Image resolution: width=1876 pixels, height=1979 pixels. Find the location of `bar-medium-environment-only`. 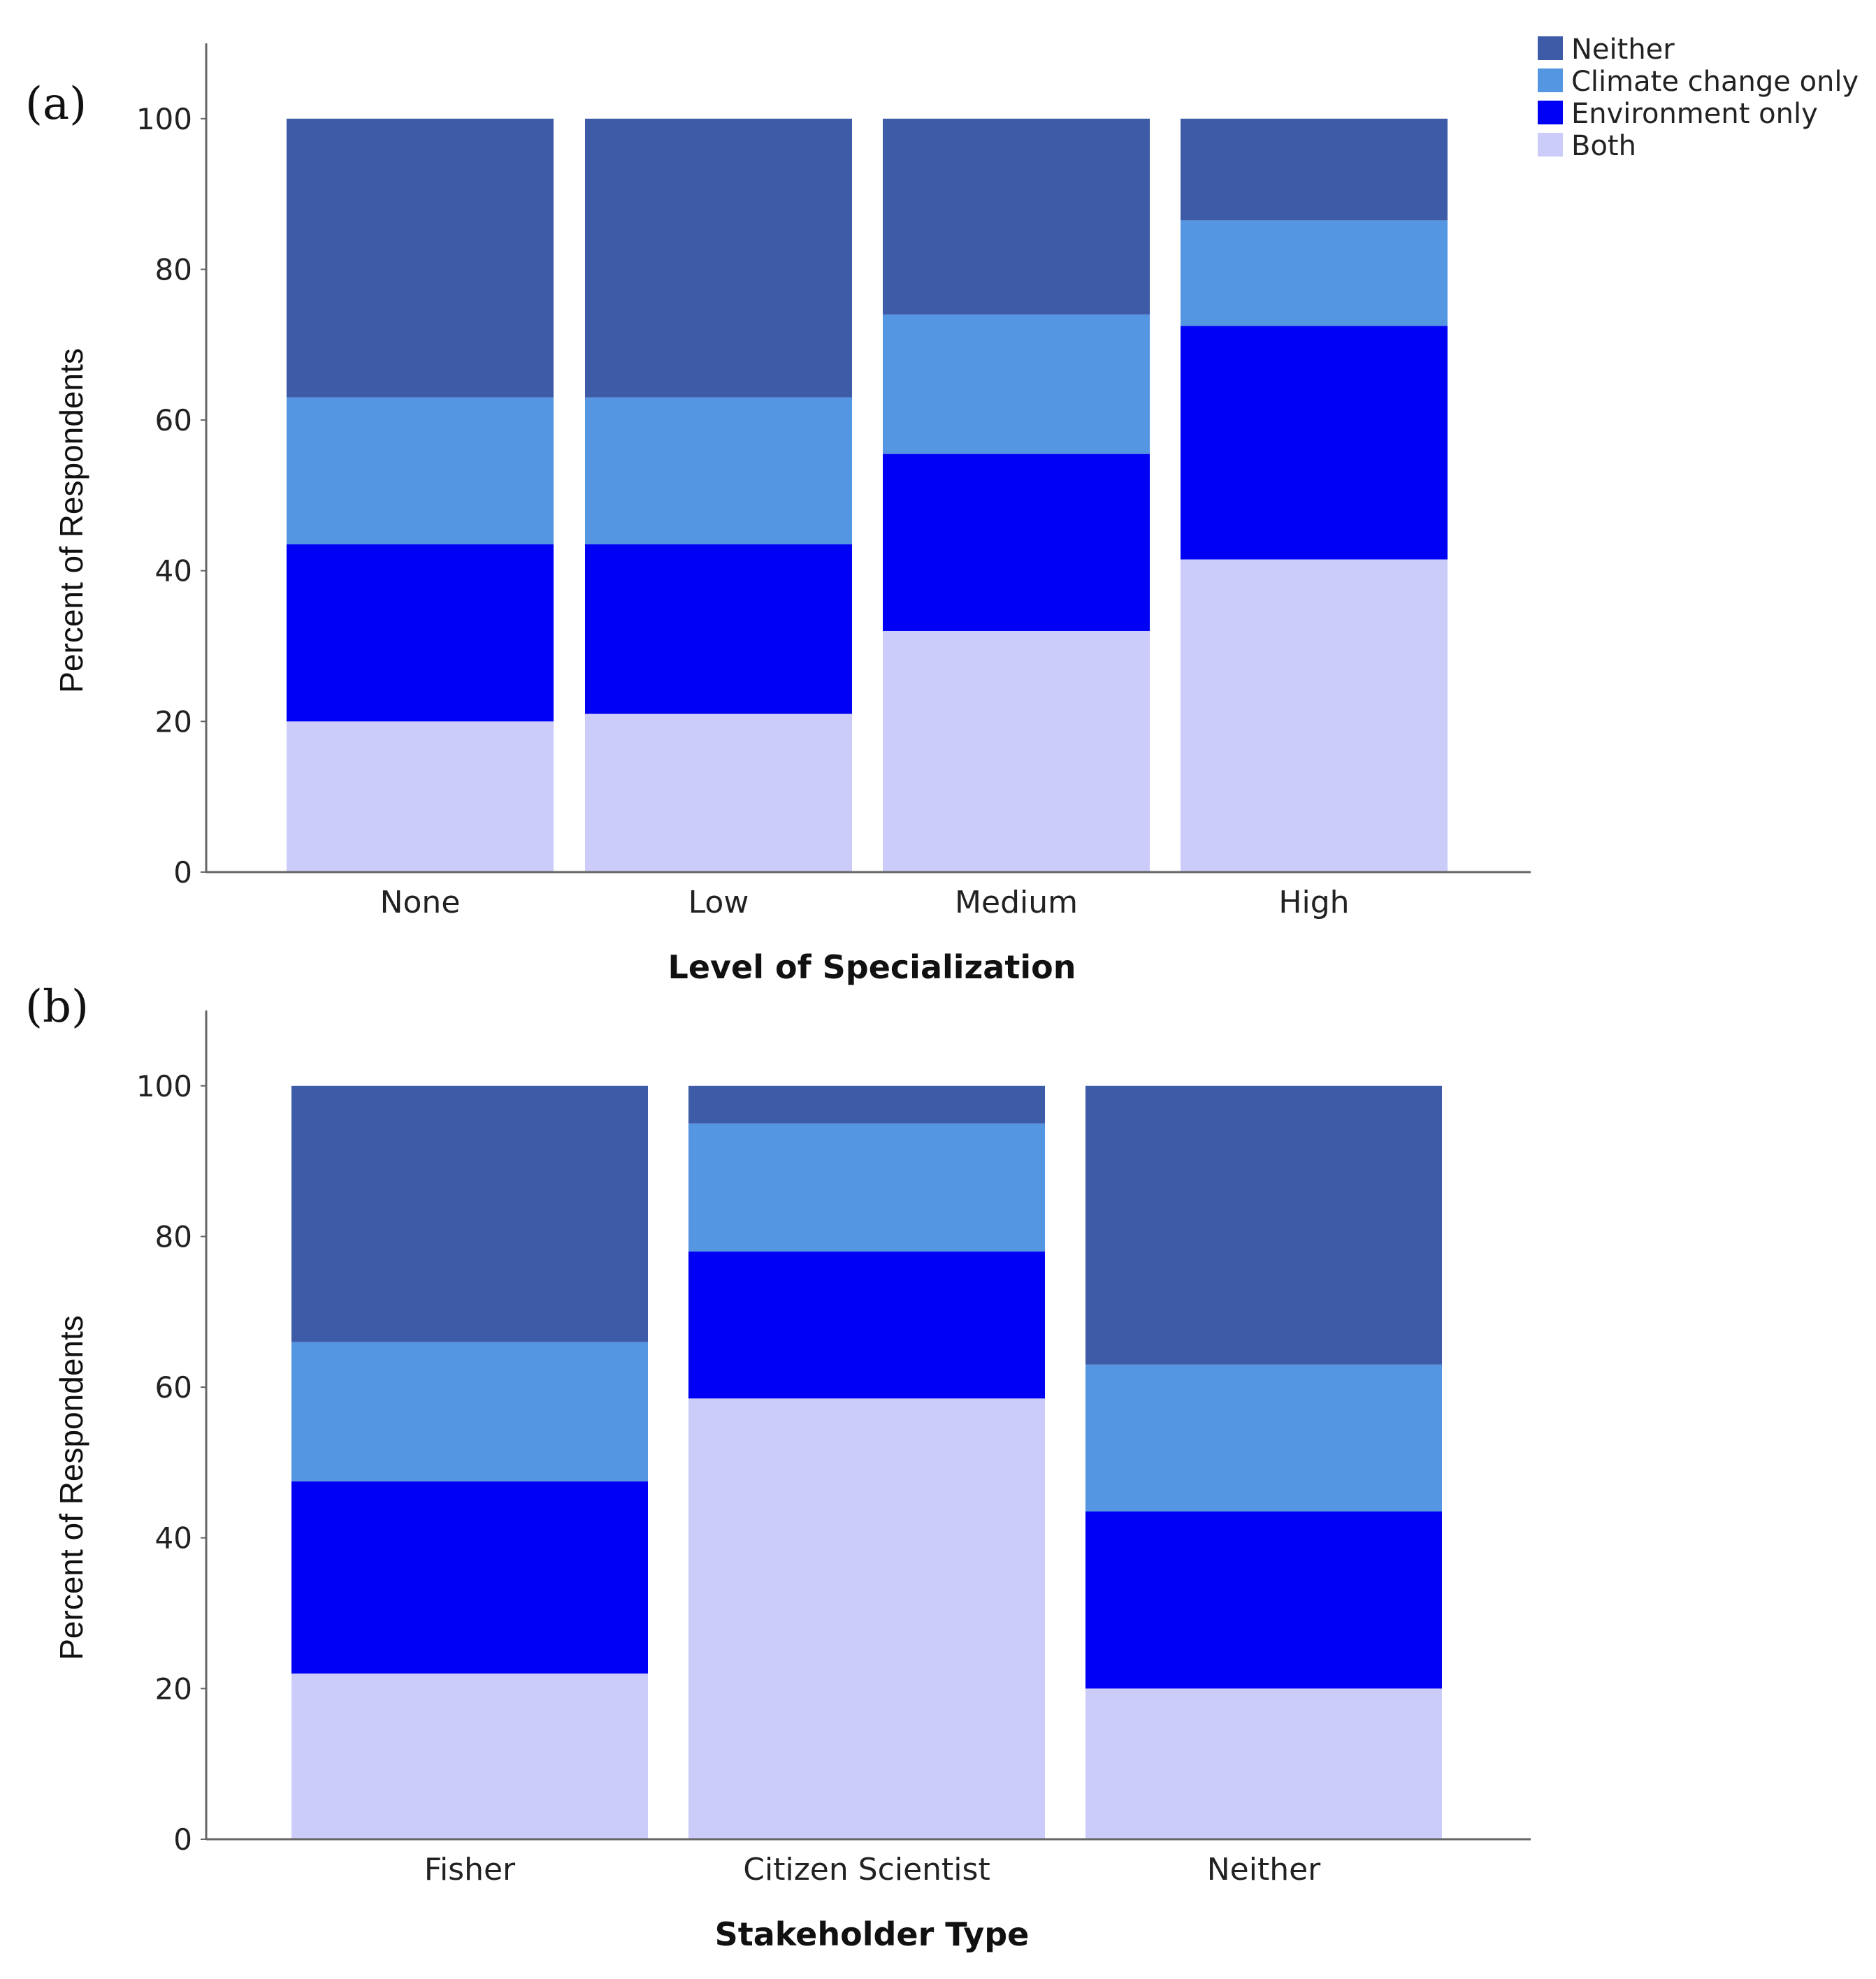

bar-medium-environment-only is located at coordinates (1016, 542).